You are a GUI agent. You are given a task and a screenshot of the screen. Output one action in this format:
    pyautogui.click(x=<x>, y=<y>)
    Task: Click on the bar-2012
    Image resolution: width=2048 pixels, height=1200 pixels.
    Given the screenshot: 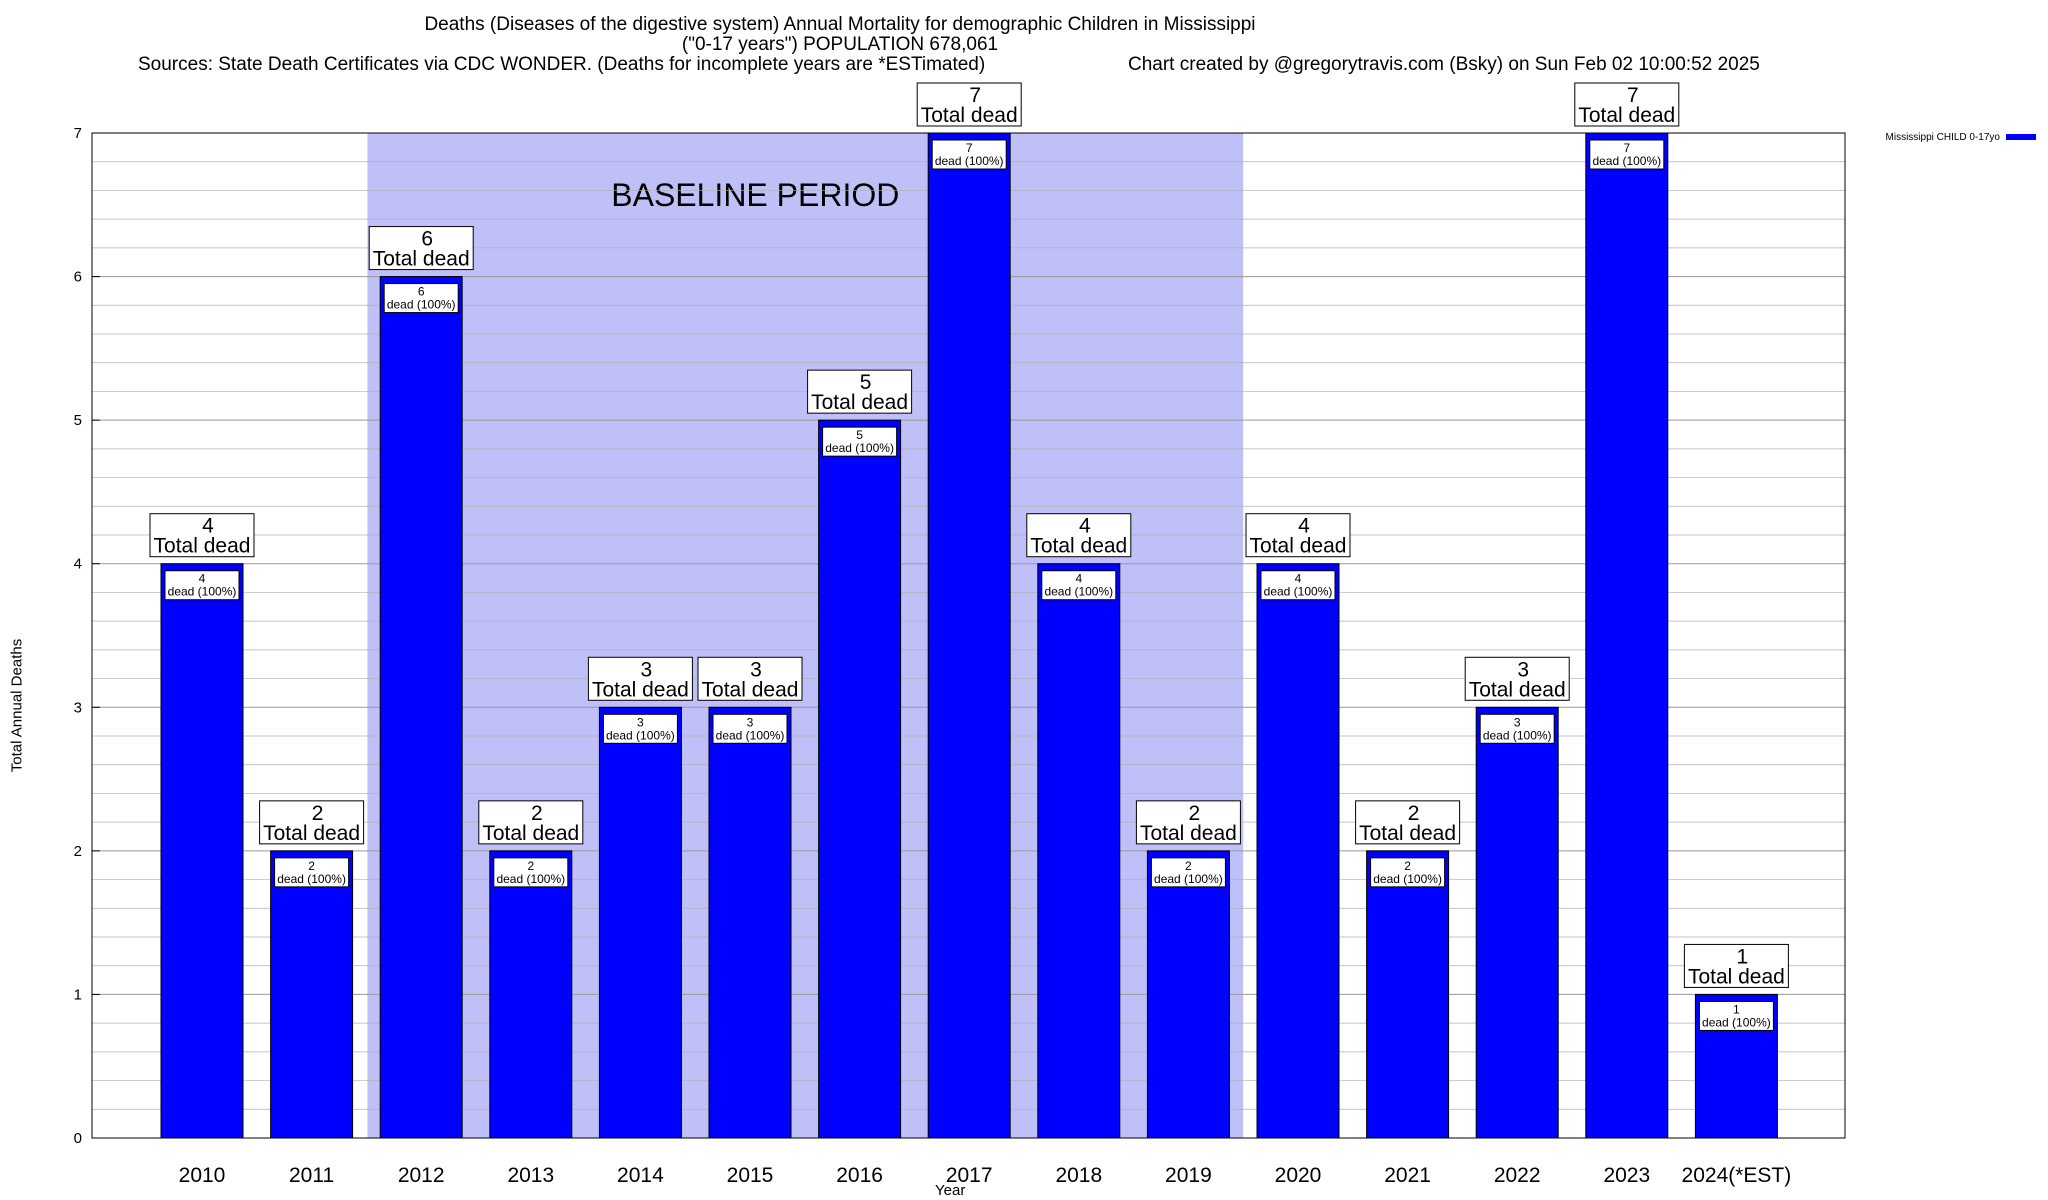 What is the action you would take?
    pyautogui.click(x=421, y=707)
    